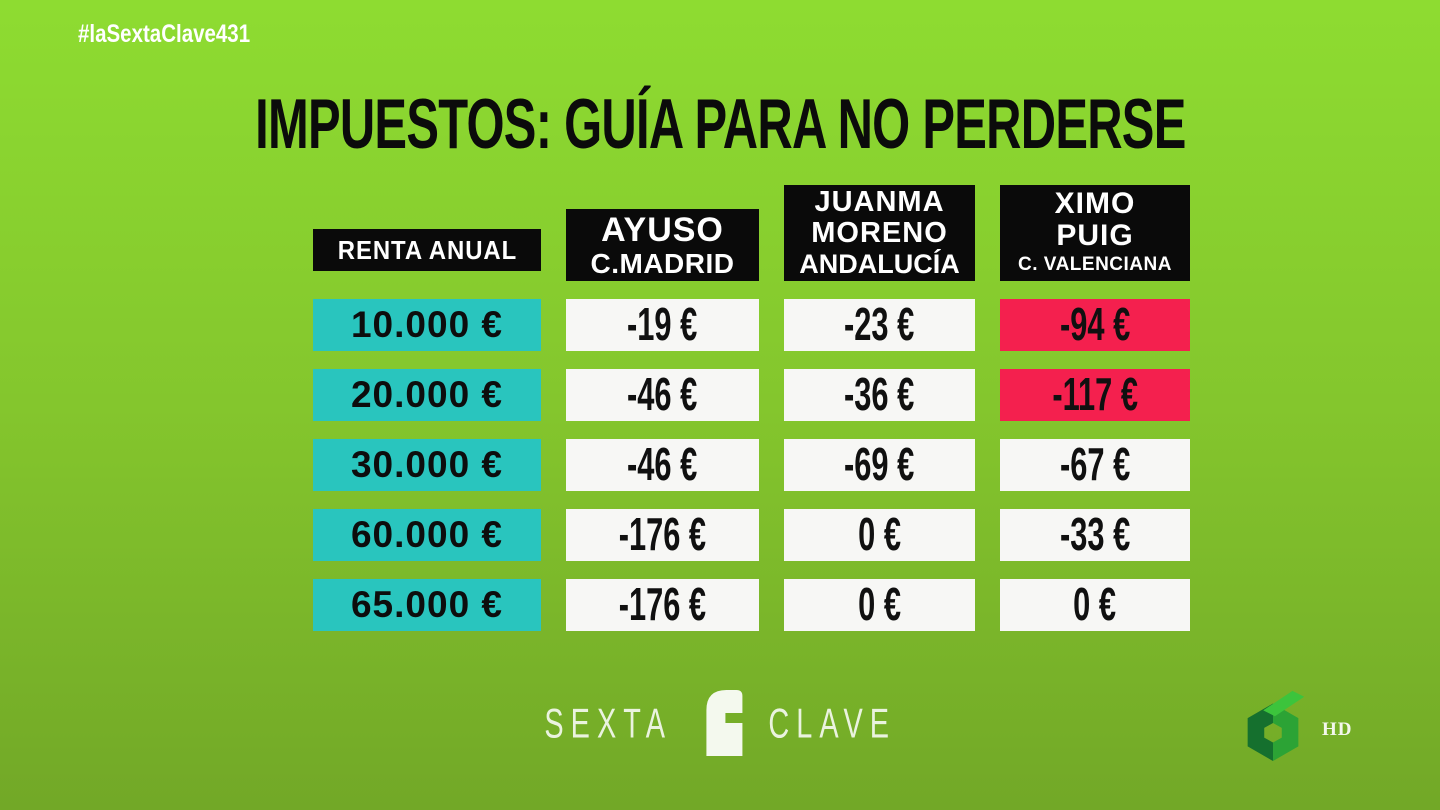 The image size is (1440, 810). I want to click on tax-value: -23 €, so click(879, 324).